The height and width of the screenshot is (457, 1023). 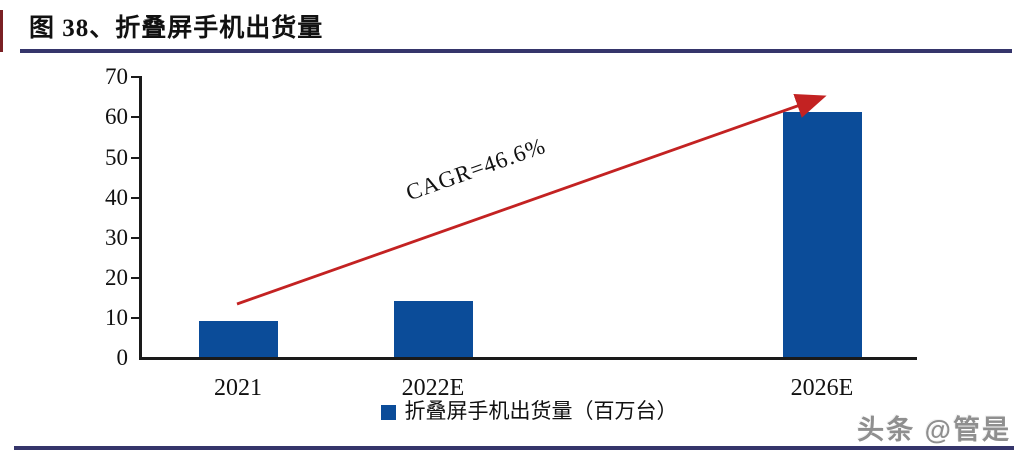 What do you see at coordinates (116, 157) in the screenshot?
I see `y-tick-label: 50` at bounding box center [116, 157].